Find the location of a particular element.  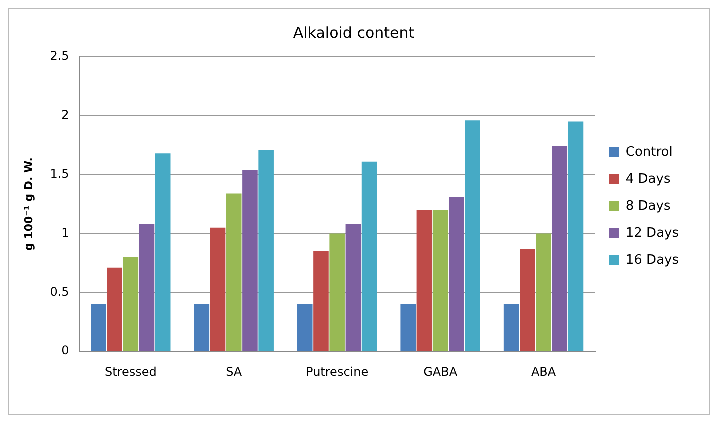

x-tick-label: GABA is located at coordinates (441, 371).